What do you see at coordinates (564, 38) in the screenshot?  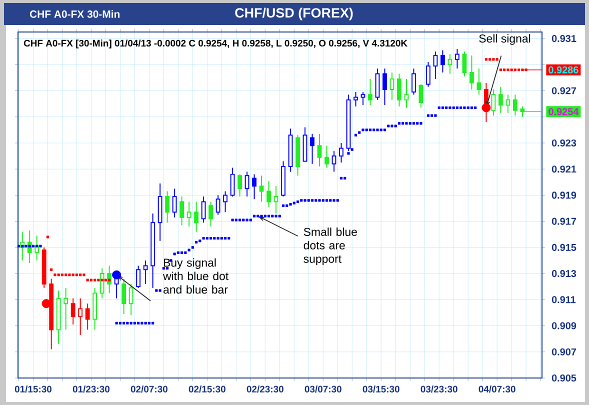 I see `y-tick-label: 0.931` at bounding box center [564, 38].